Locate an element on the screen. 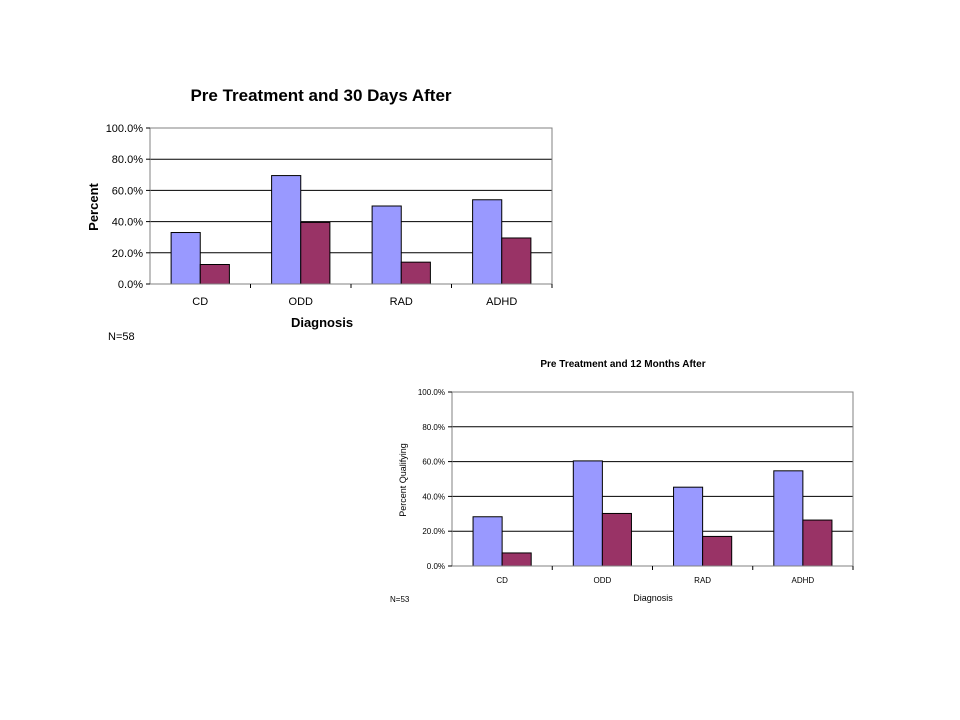  chart-title: Pre Treatment and 12 Months After is located at coordinates (622, 364).